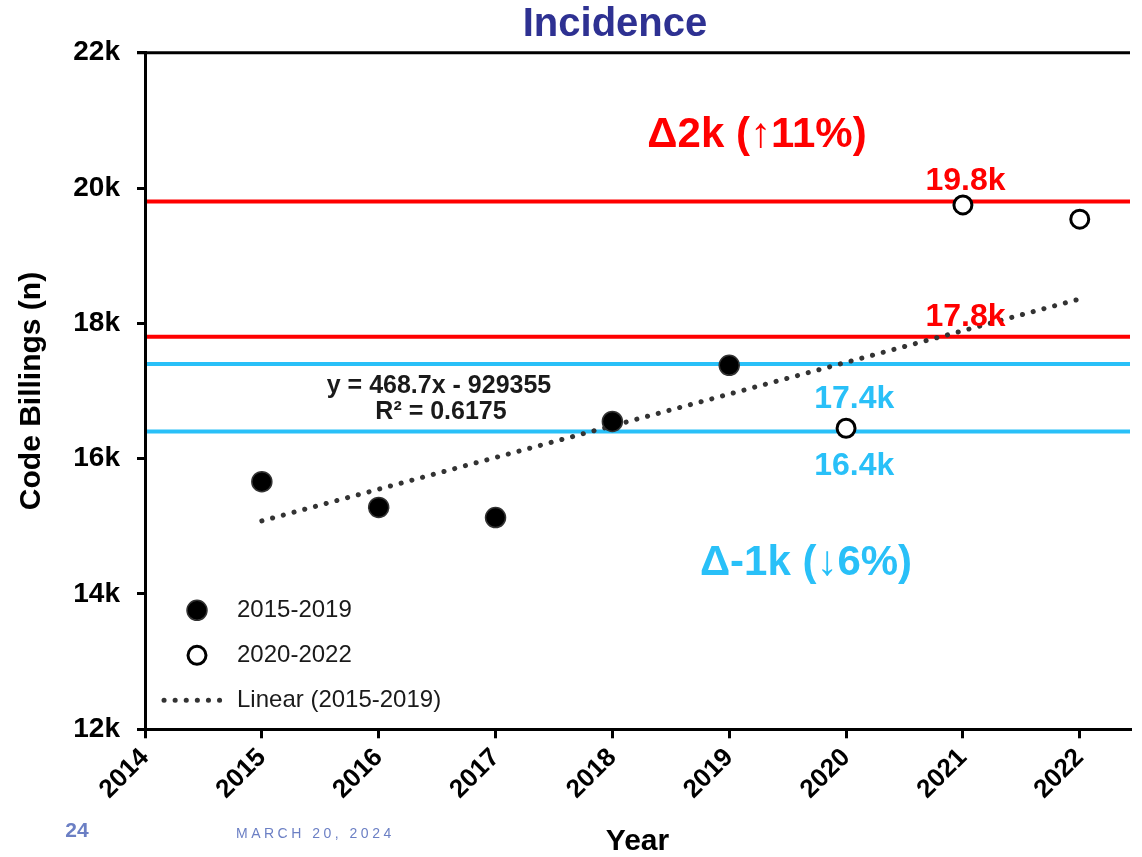 The image size is (1142, 857). I want to click on y-axis-title: Code Billings (n), so click(30, 391).